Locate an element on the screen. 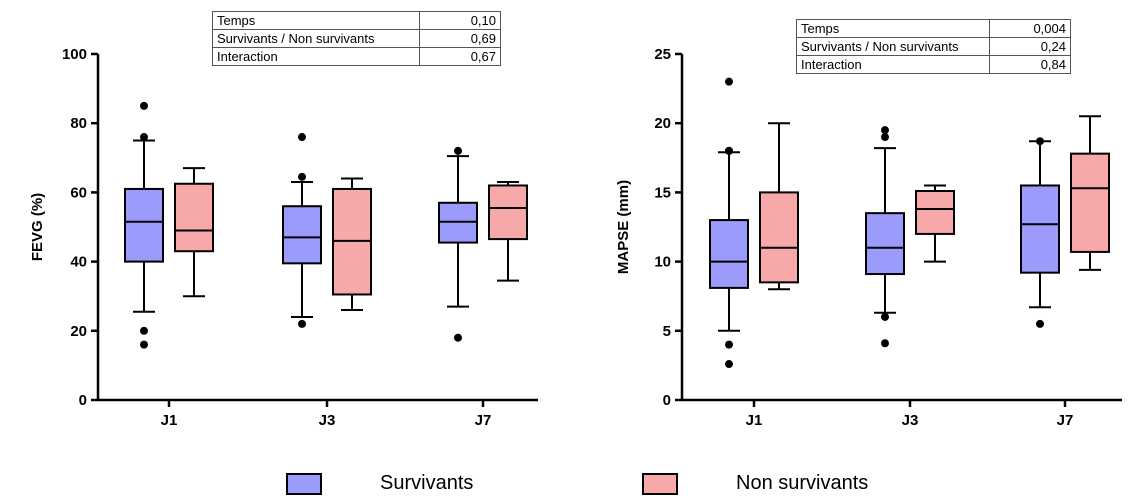 The image size is (1135, 497). stats-row: Temps 0,10 is located at coordinates (356, 20).